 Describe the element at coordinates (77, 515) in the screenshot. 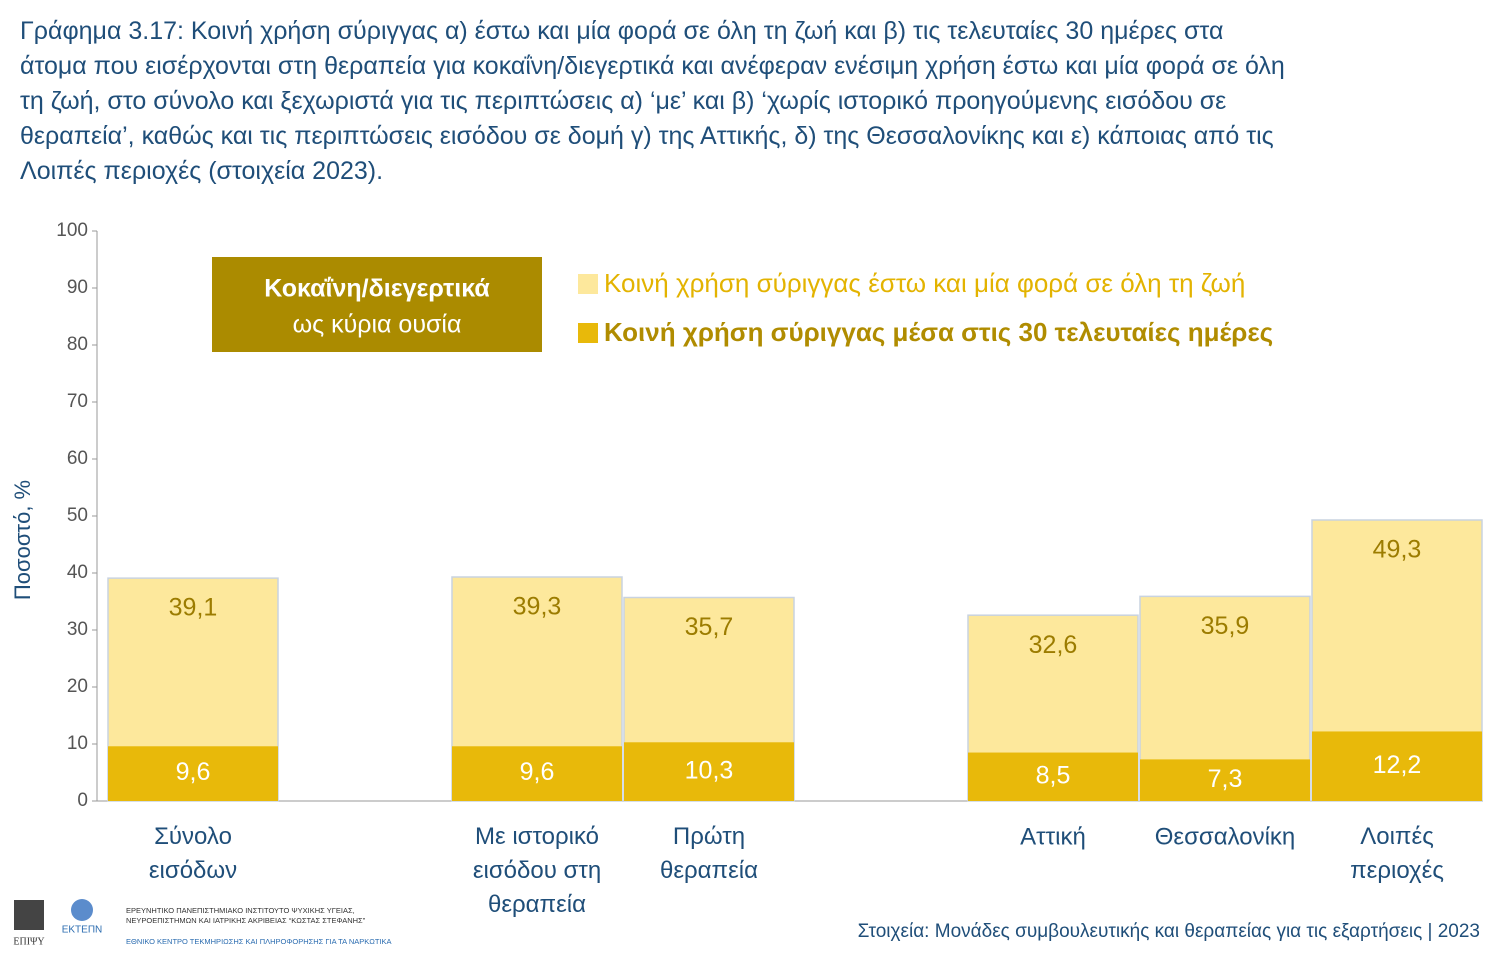

I see `y-tick-label: 50` at that location.